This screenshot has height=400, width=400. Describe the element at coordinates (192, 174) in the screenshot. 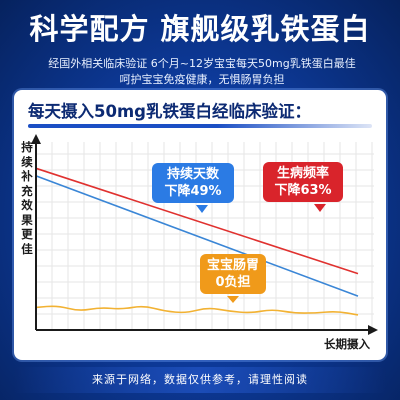

I see `annotation-duration-line-1: 持续天数` at that location.